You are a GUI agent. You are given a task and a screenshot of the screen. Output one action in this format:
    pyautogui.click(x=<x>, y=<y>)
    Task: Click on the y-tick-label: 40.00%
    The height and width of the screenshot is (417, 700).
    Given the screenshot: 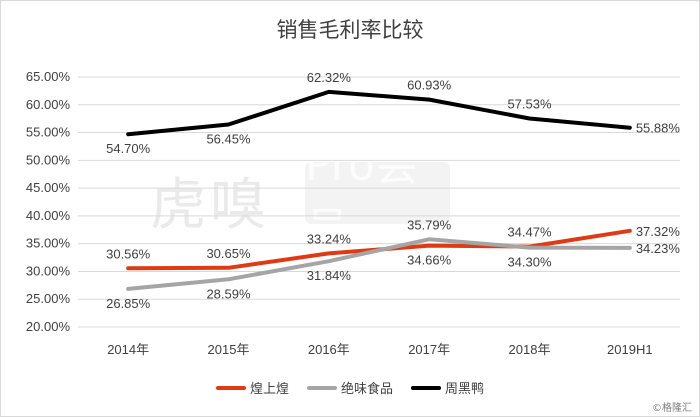 What is the action you would take?
    pyautogui.click(x=48, y=215)
    